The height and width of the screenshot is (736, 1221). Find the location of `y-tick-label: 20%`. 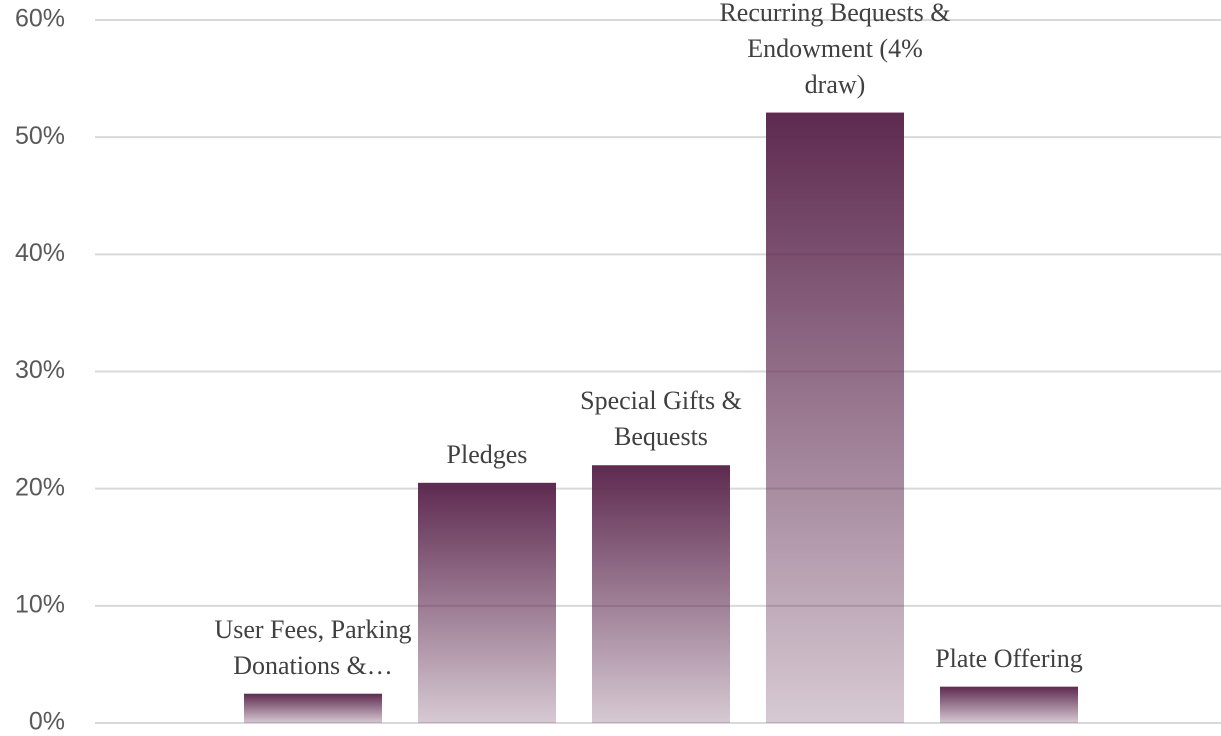

y-tick-label: 20% is located at coordinates (40, 487).